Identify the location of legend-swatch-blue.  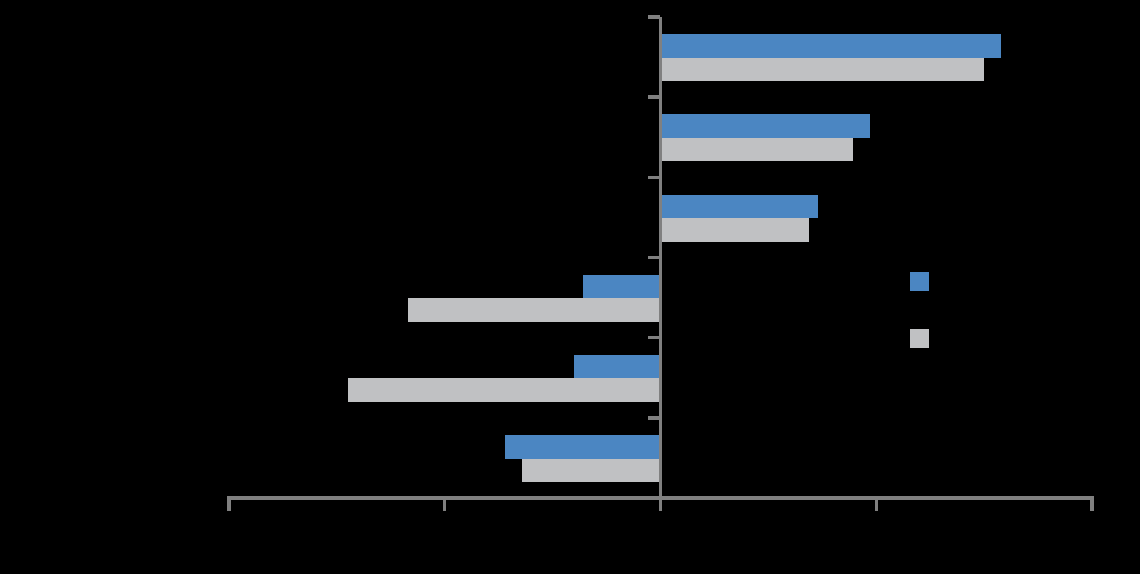
(919, 281).